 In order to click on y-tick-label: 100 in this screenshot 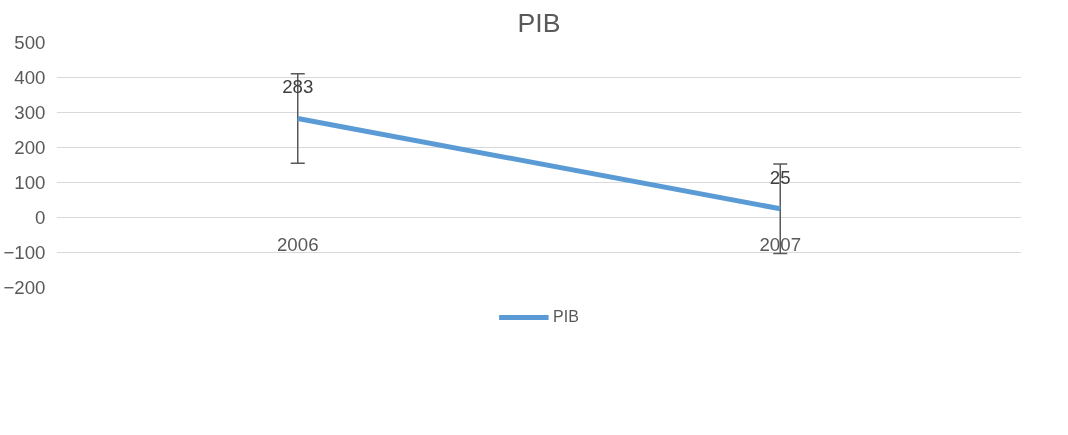, I will do `click(30, 182)`.